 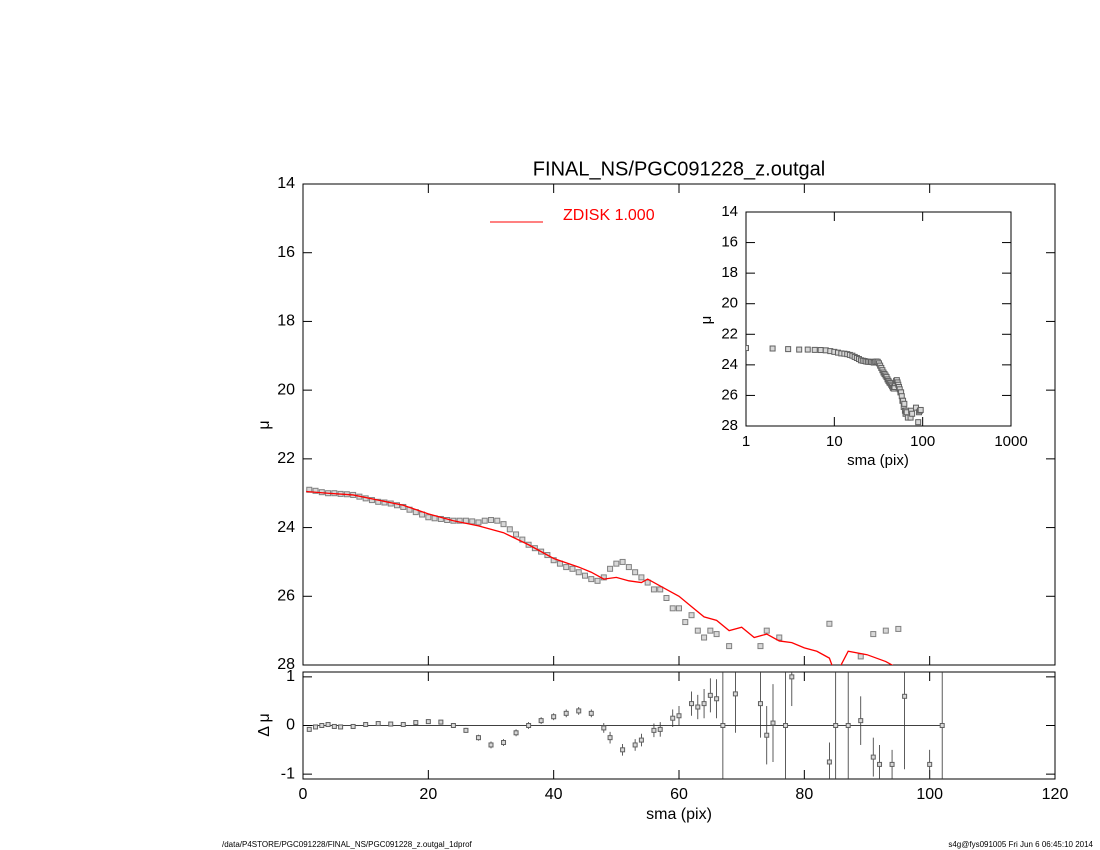 I want to click on x-tick-label: 40, so click(x=554, y=794).